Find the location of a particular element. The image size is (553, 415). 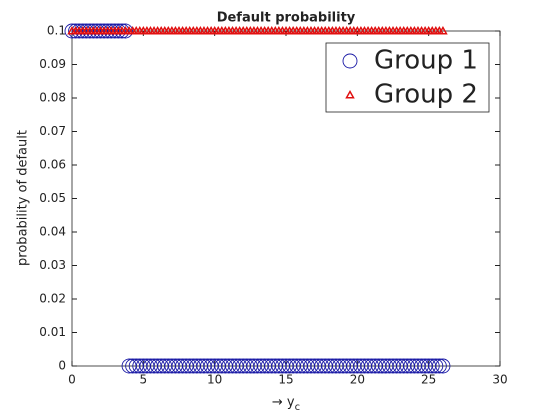

x-tick-label: 10 is located at coordinates (214, 380).